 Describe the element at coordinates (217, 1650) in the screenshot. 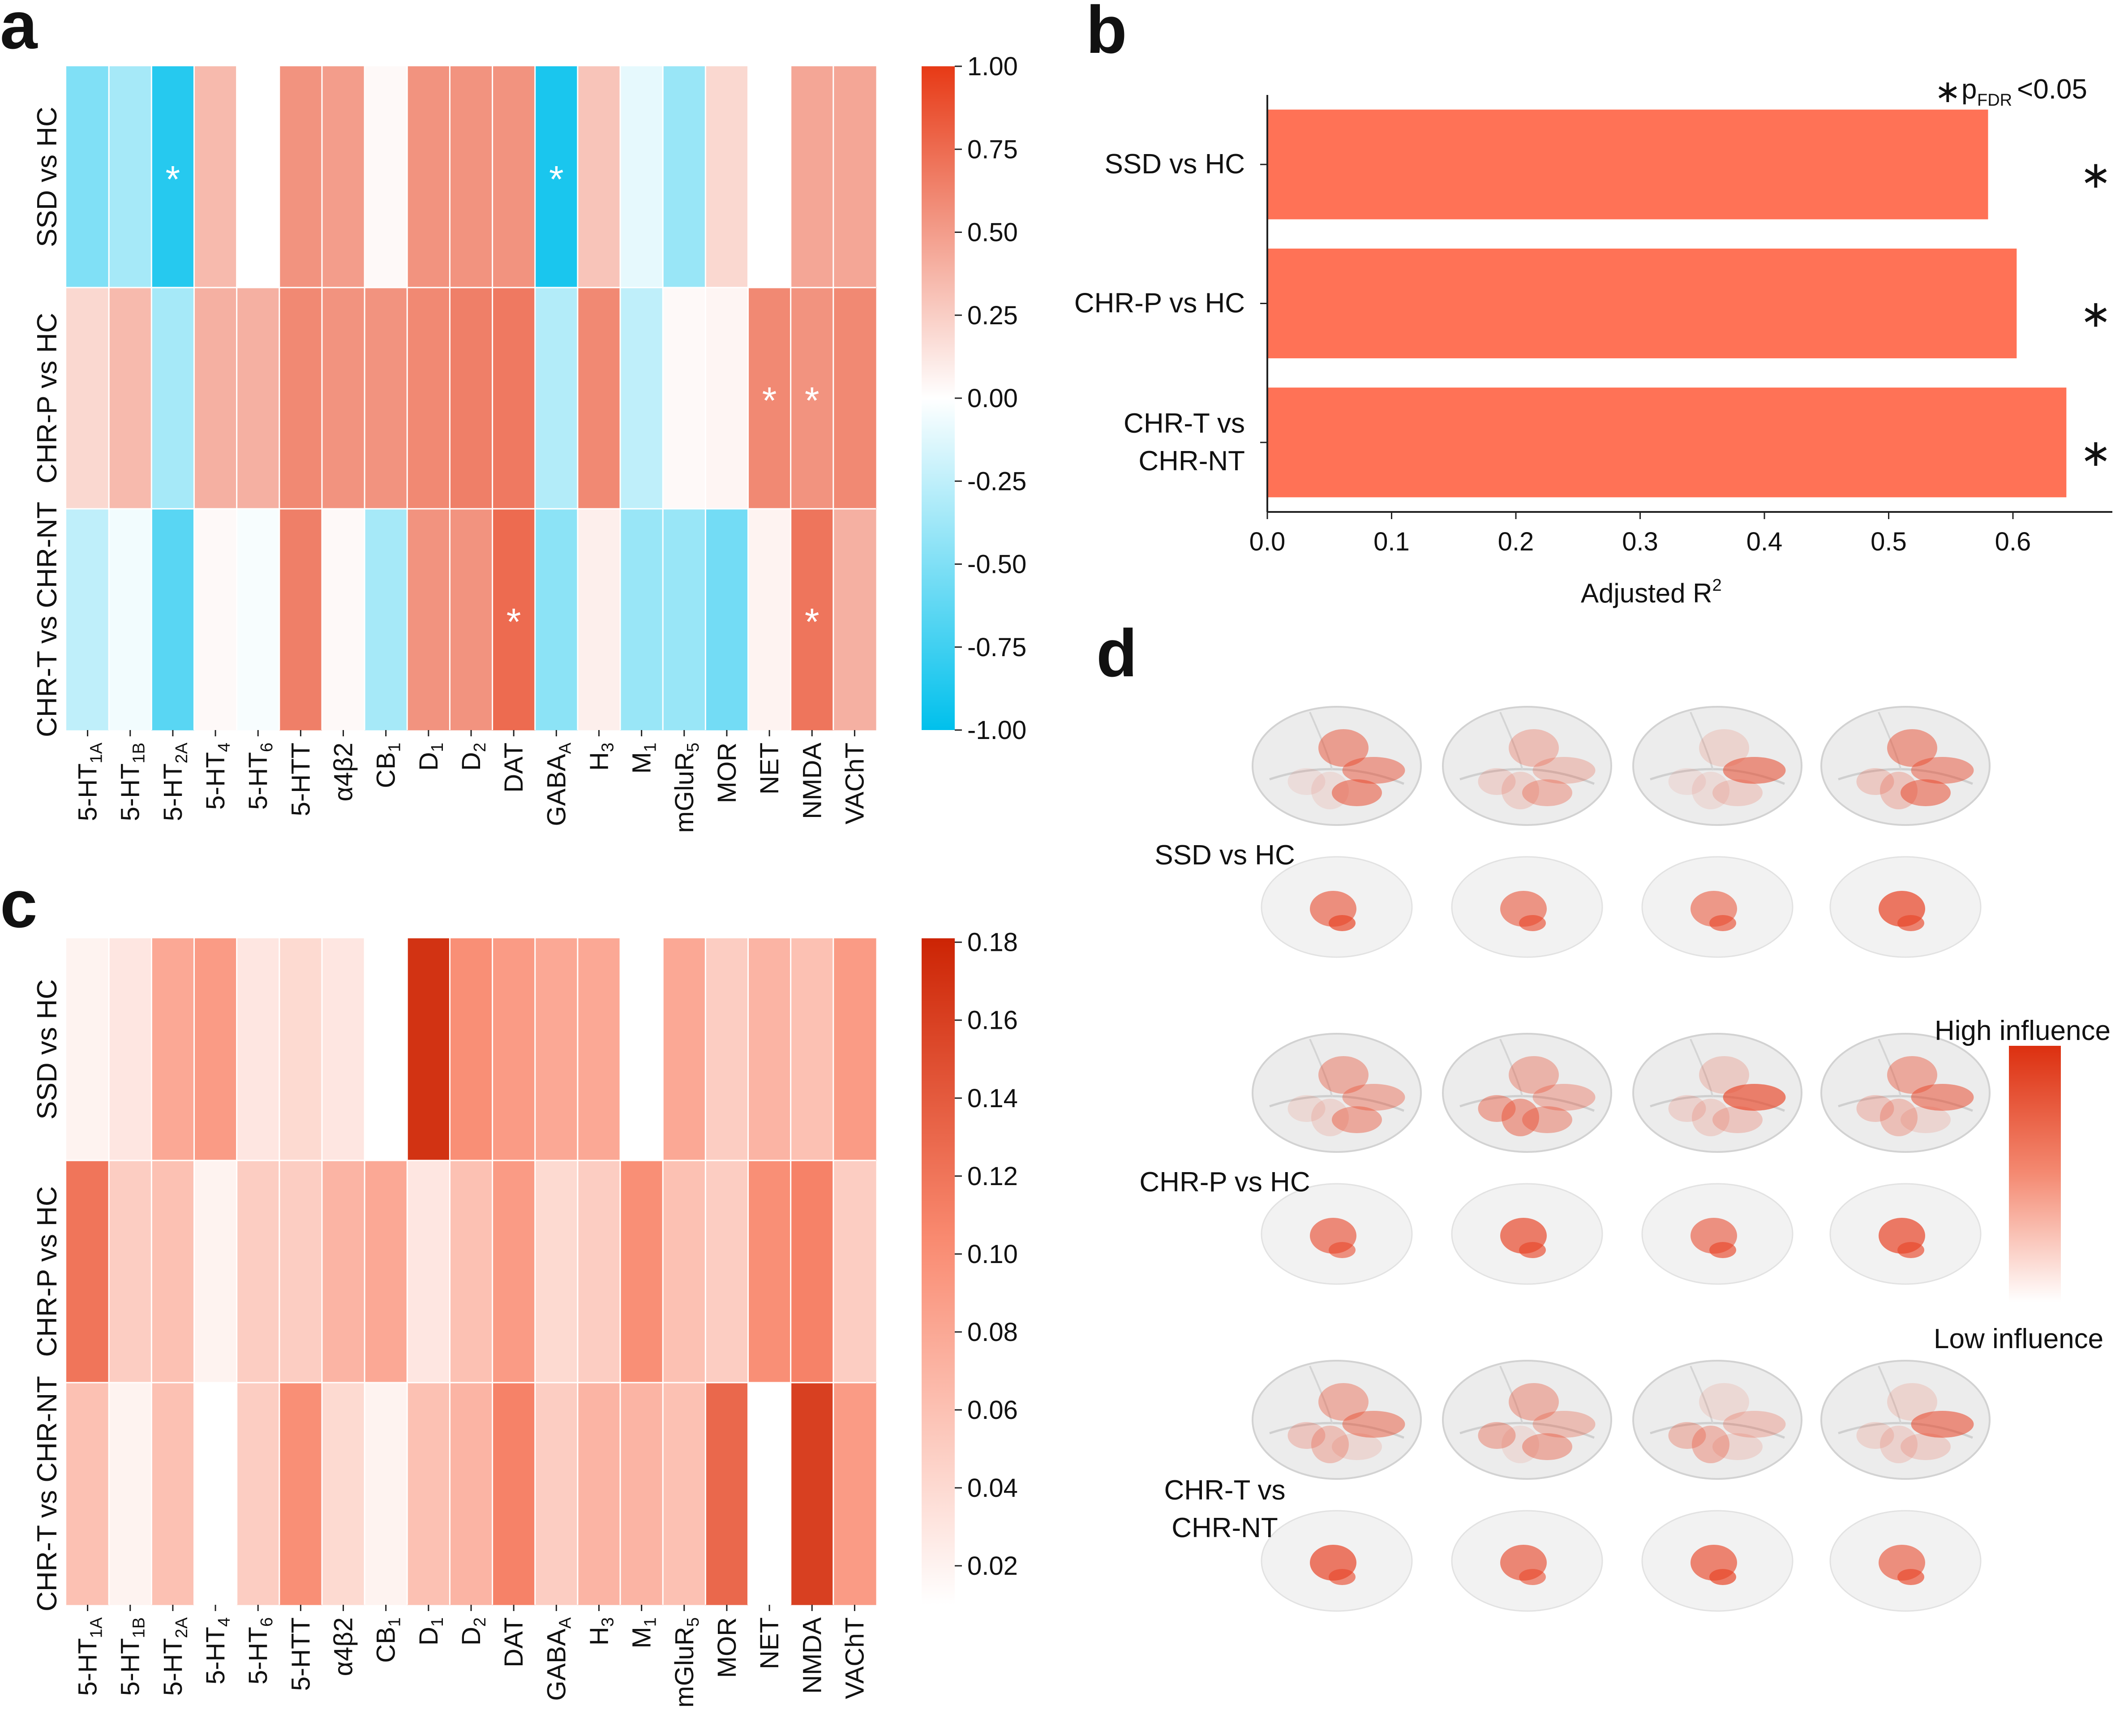

I see `x-tick-label: 5-HT4` at that location.